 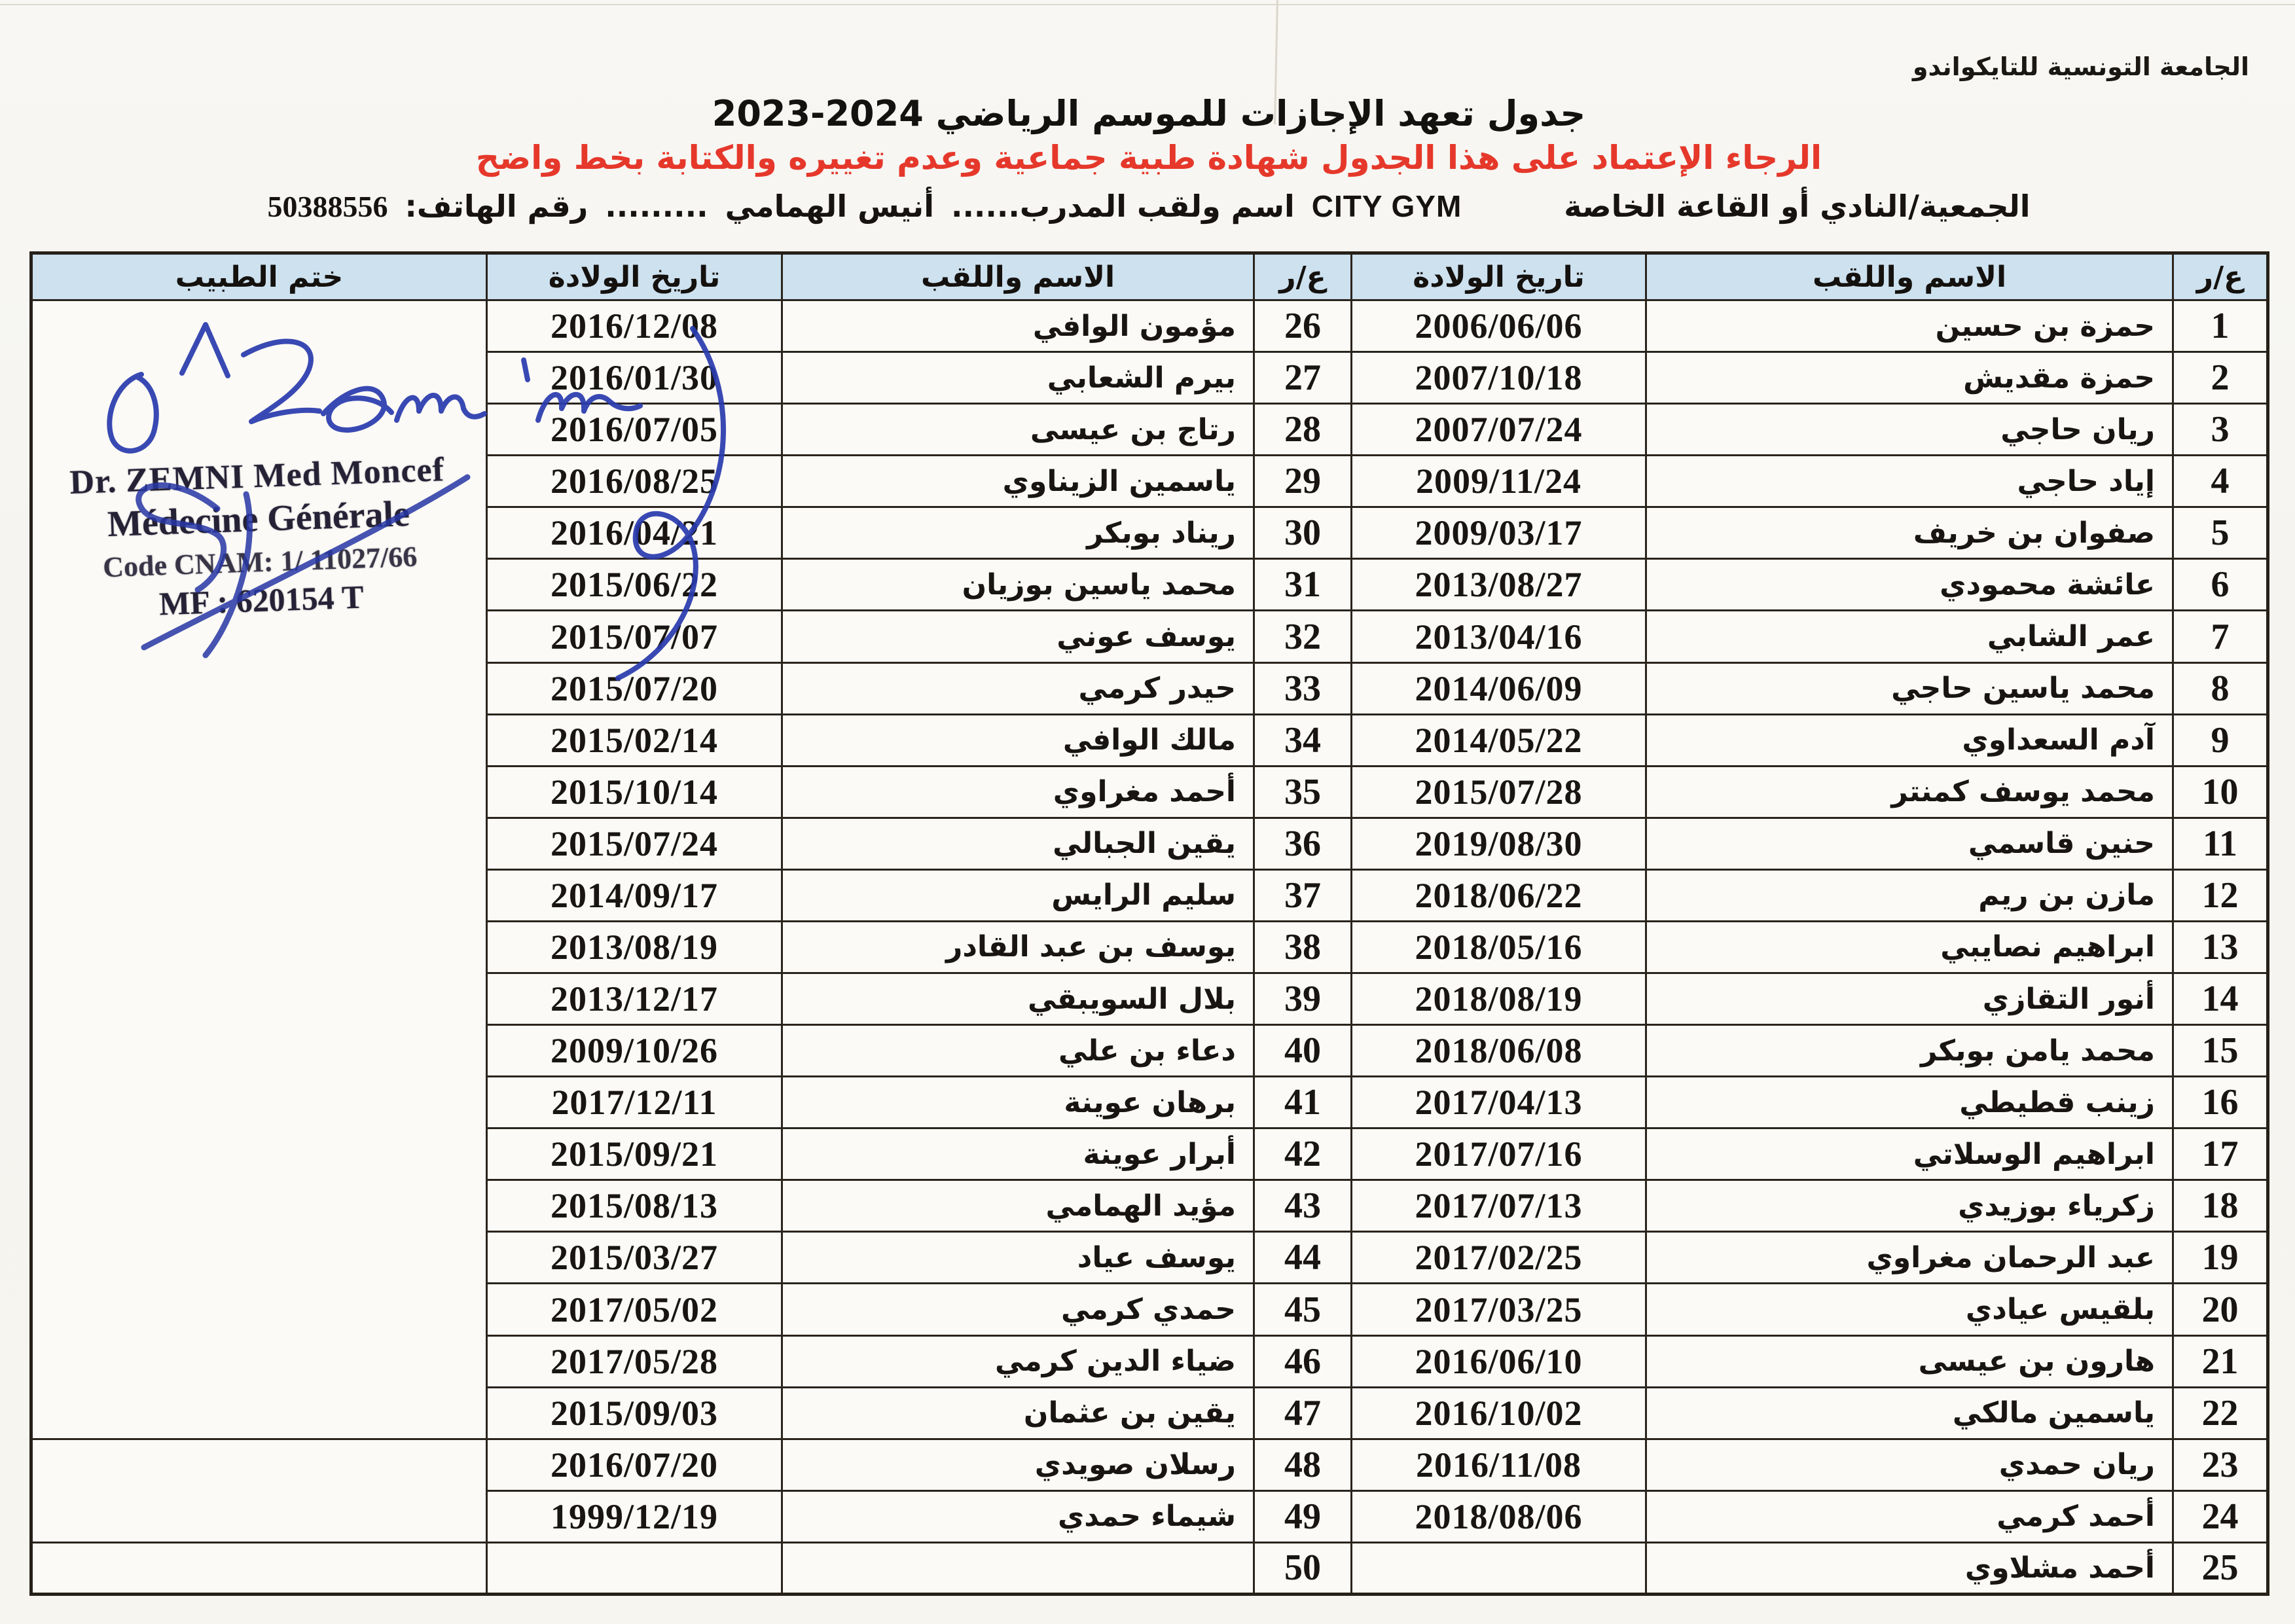 What do you see at coordinates (635, 325) in the screenshot?
I see `birthdate-left: 2016/12/08` at bounding box center [635, 325].